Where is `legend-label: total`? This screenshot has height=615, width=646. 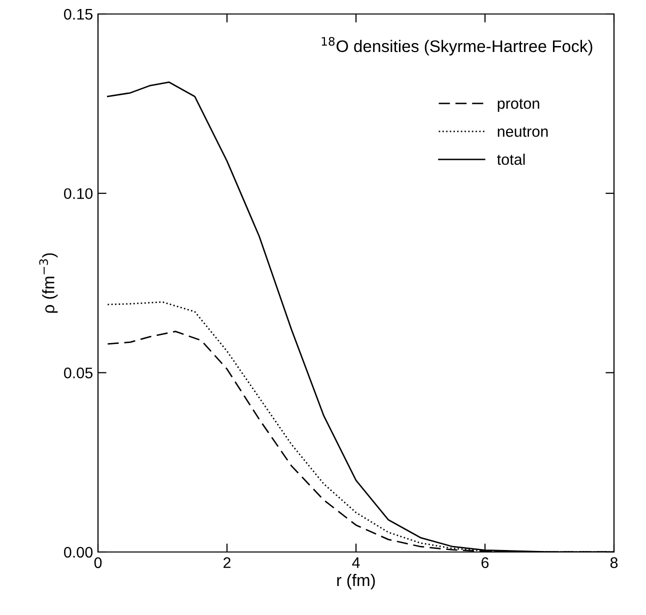
legend-label: total is located at coordinates (511, 159).